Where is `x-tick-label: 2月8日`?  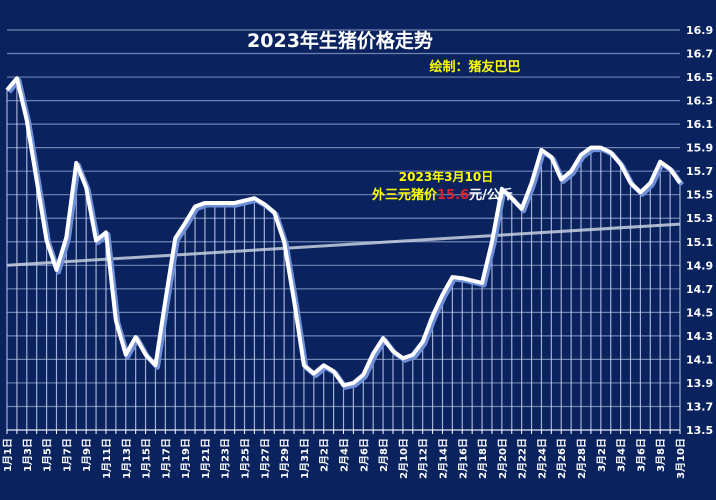 x-tick-label: 2月8日 is located at coordinates (384, 455).